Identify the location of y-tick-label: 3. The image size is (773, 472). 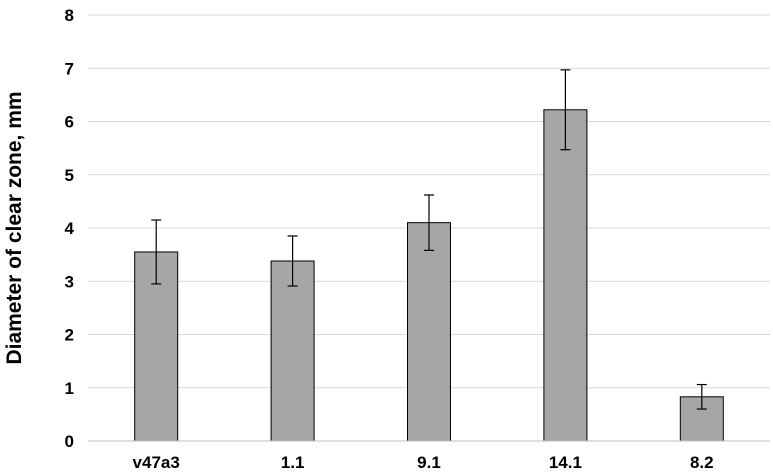
(69, 281).